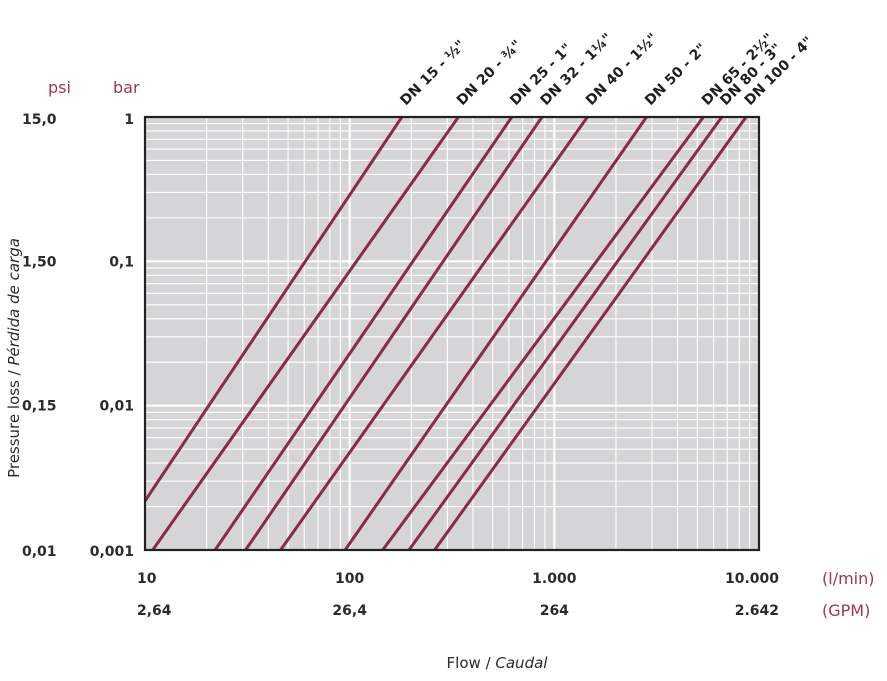  Describe the element at coordinates (752, 579) in the screenshot. I see `x-tick-label: 10.000` at that location.